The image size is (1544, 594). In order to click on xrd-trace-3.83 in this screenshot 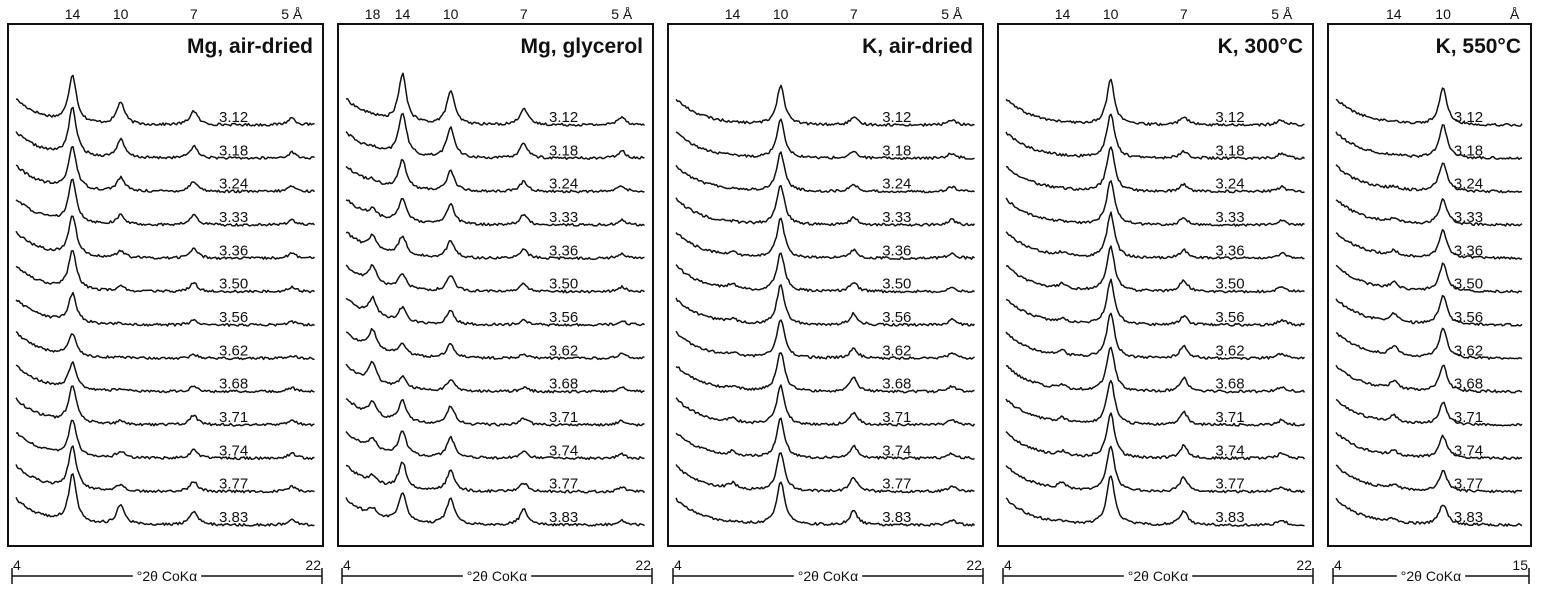, I will do `click(825, 504)`.